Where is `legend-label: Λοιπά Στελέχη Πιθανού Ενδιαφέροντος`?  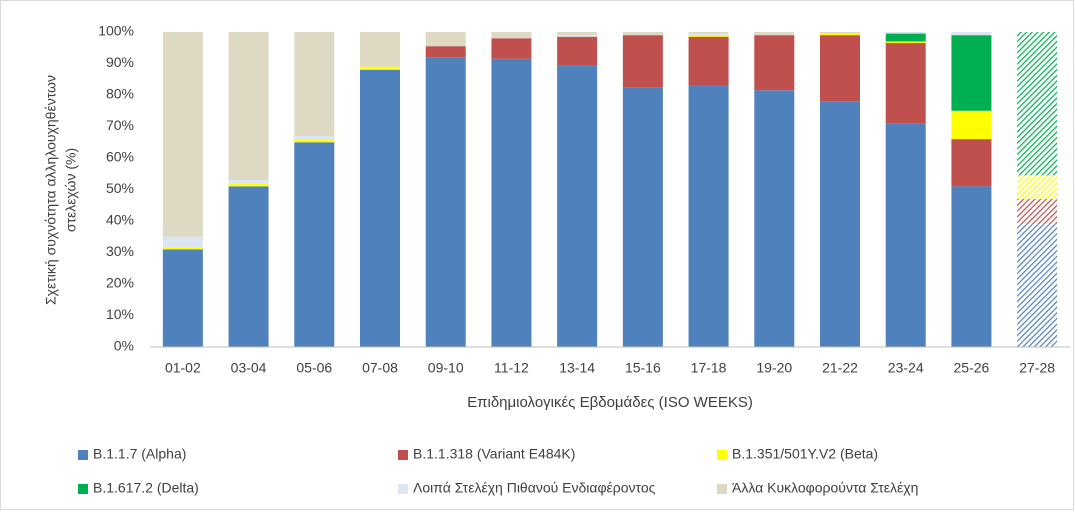 legend-label: Λοιπά Στελέχη Πιθανού Ενδιαφέροντος is located at coordinates (534, 488).